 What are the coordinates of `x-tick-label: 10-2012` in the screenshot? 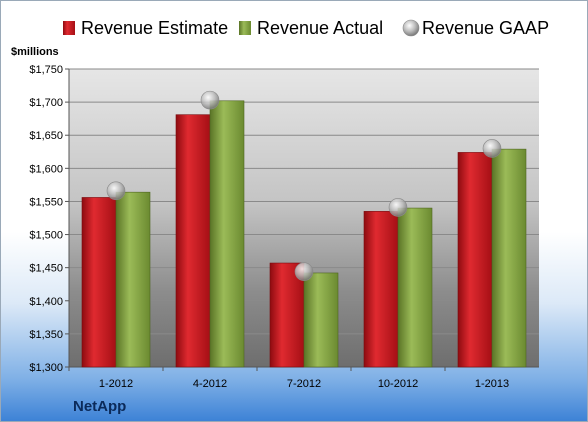 It's located at (398, 384).